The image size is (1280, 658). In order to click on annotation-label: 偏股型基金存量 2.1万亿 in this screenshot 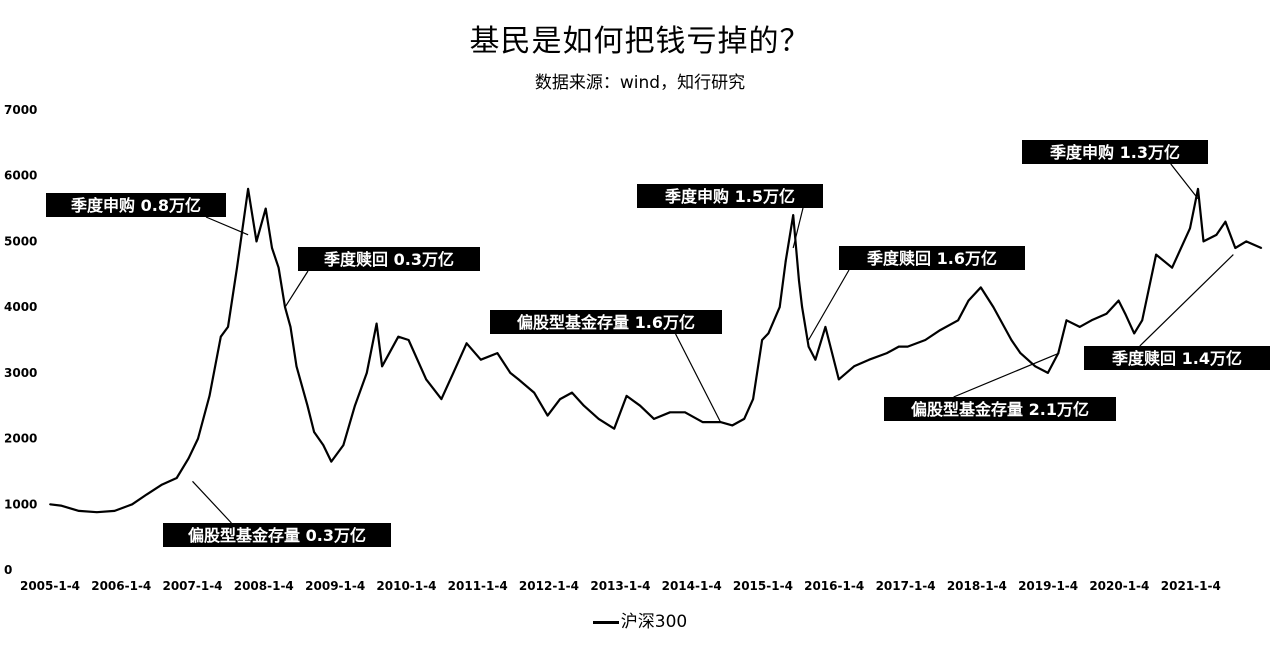, I will do `click(1000, 409)`.